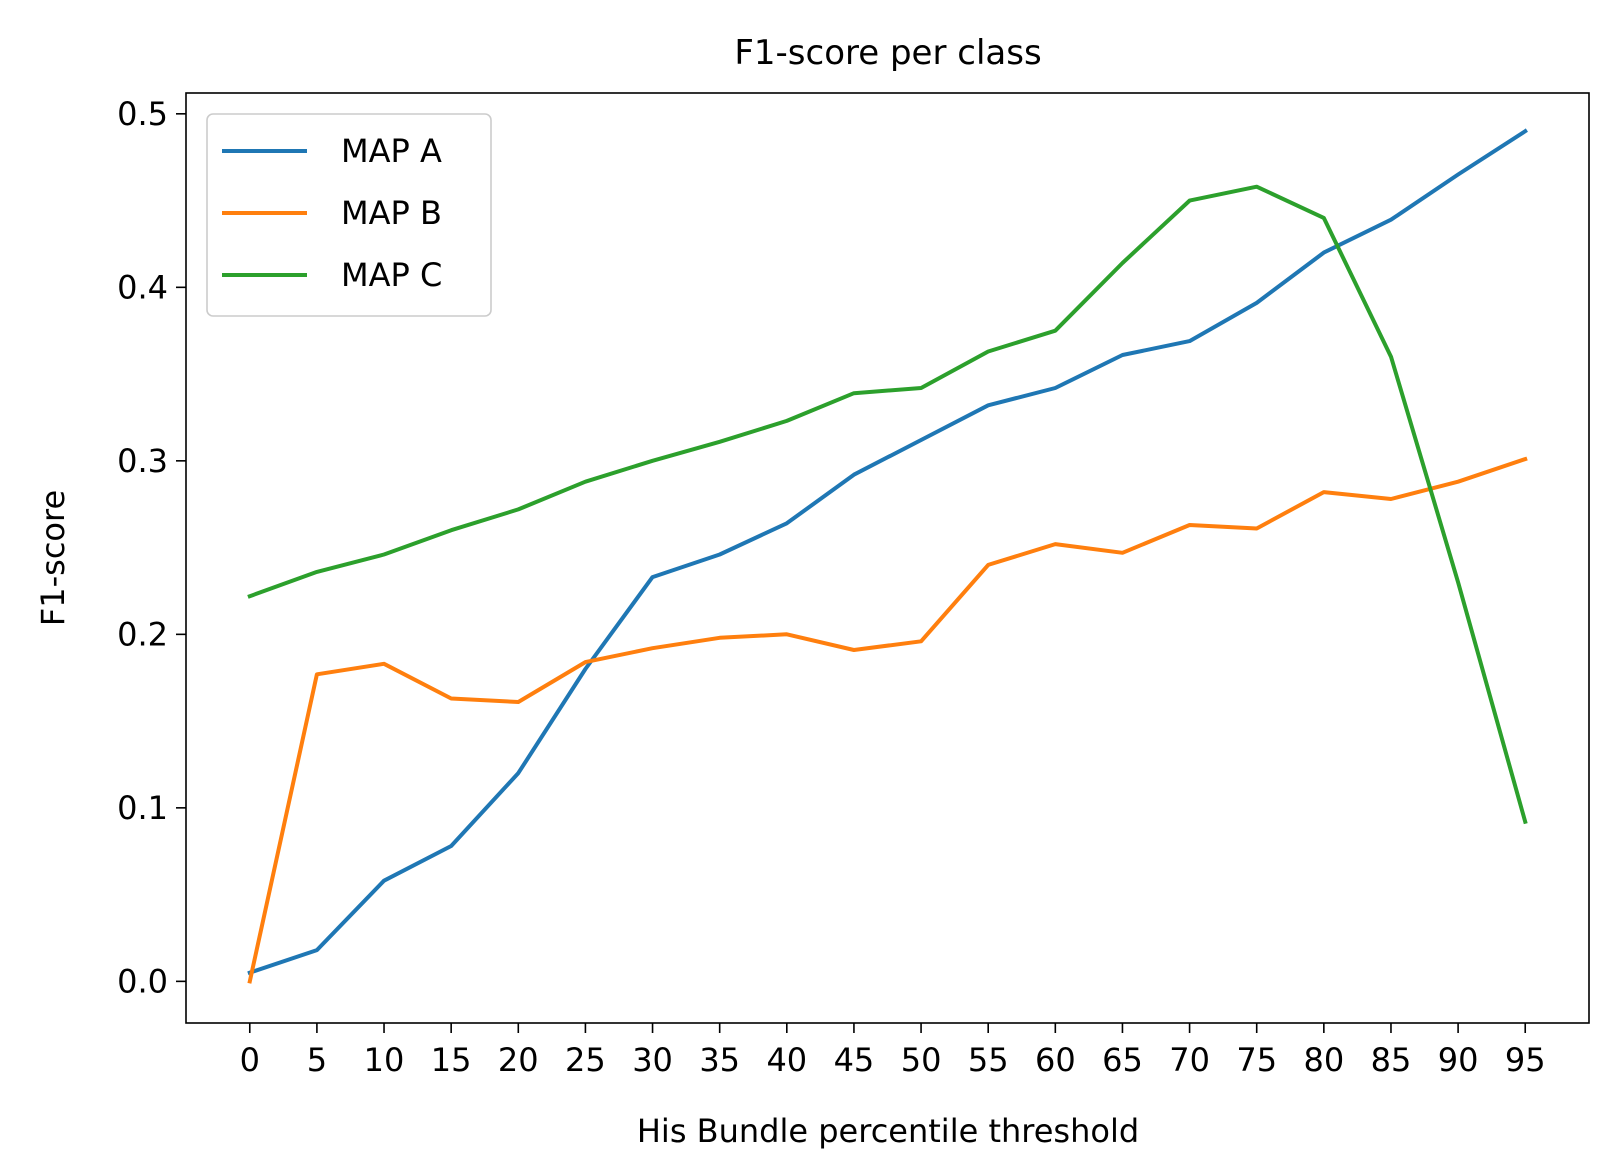 This screenshot has width=1609, height=1176. Describe the element at coordinates (786, 1060) in the screenshot. I see `x-tick-label: 40` at that location.